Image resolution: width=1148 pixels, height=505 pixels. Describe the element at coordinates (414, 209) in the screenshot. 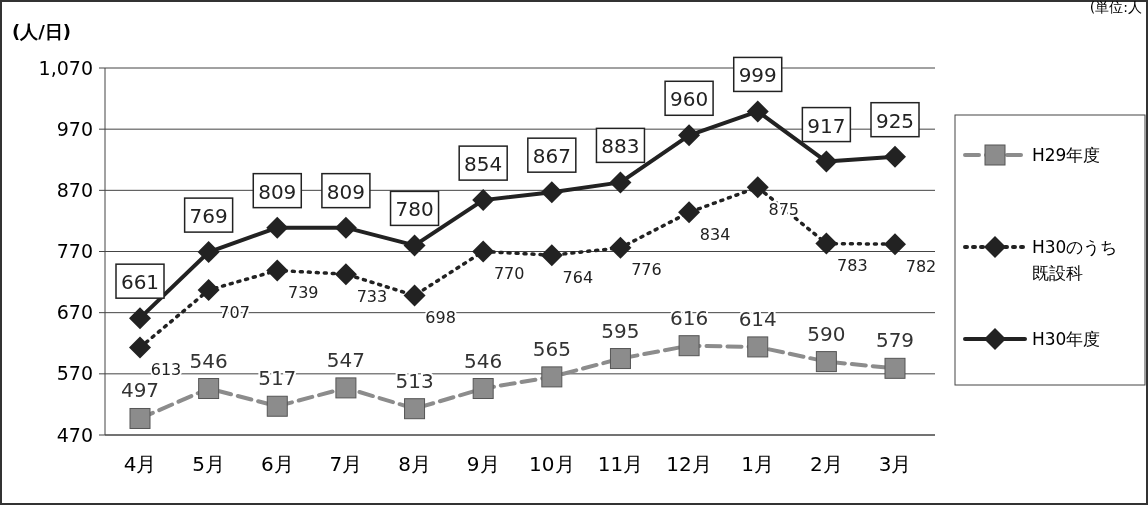

I see `data-label: 780` at that location.